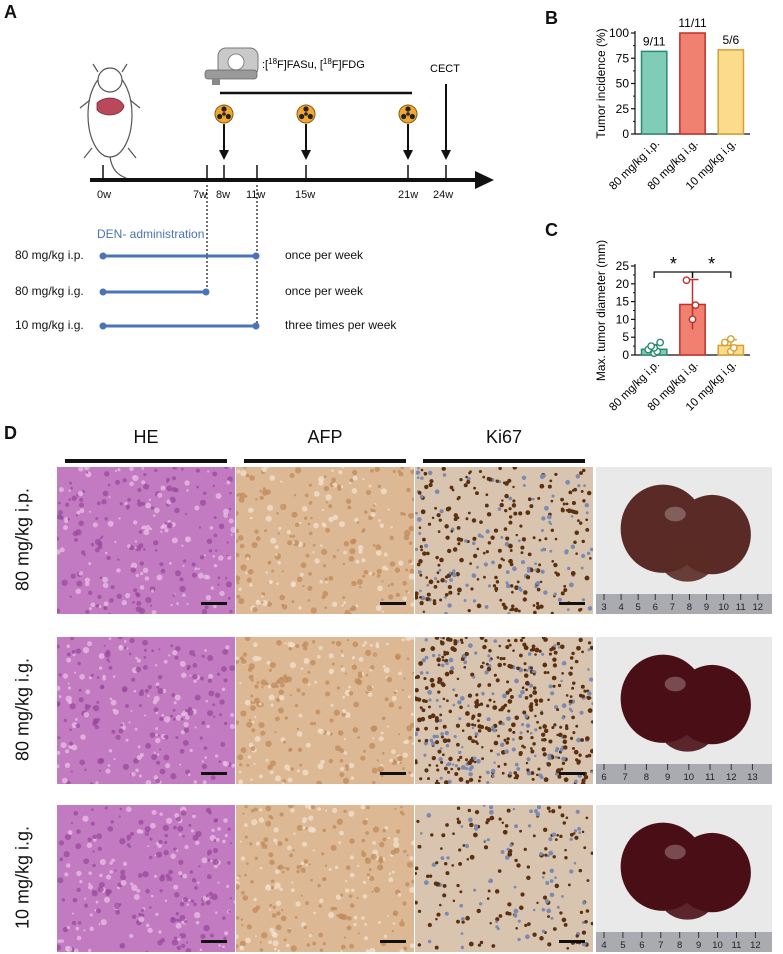  What do you see at coordinates (313, 64) in the screenshot?
I see `scan-tracers-label: :[18F]FASu, [18F]FDG` at bounding box center [313, 64].